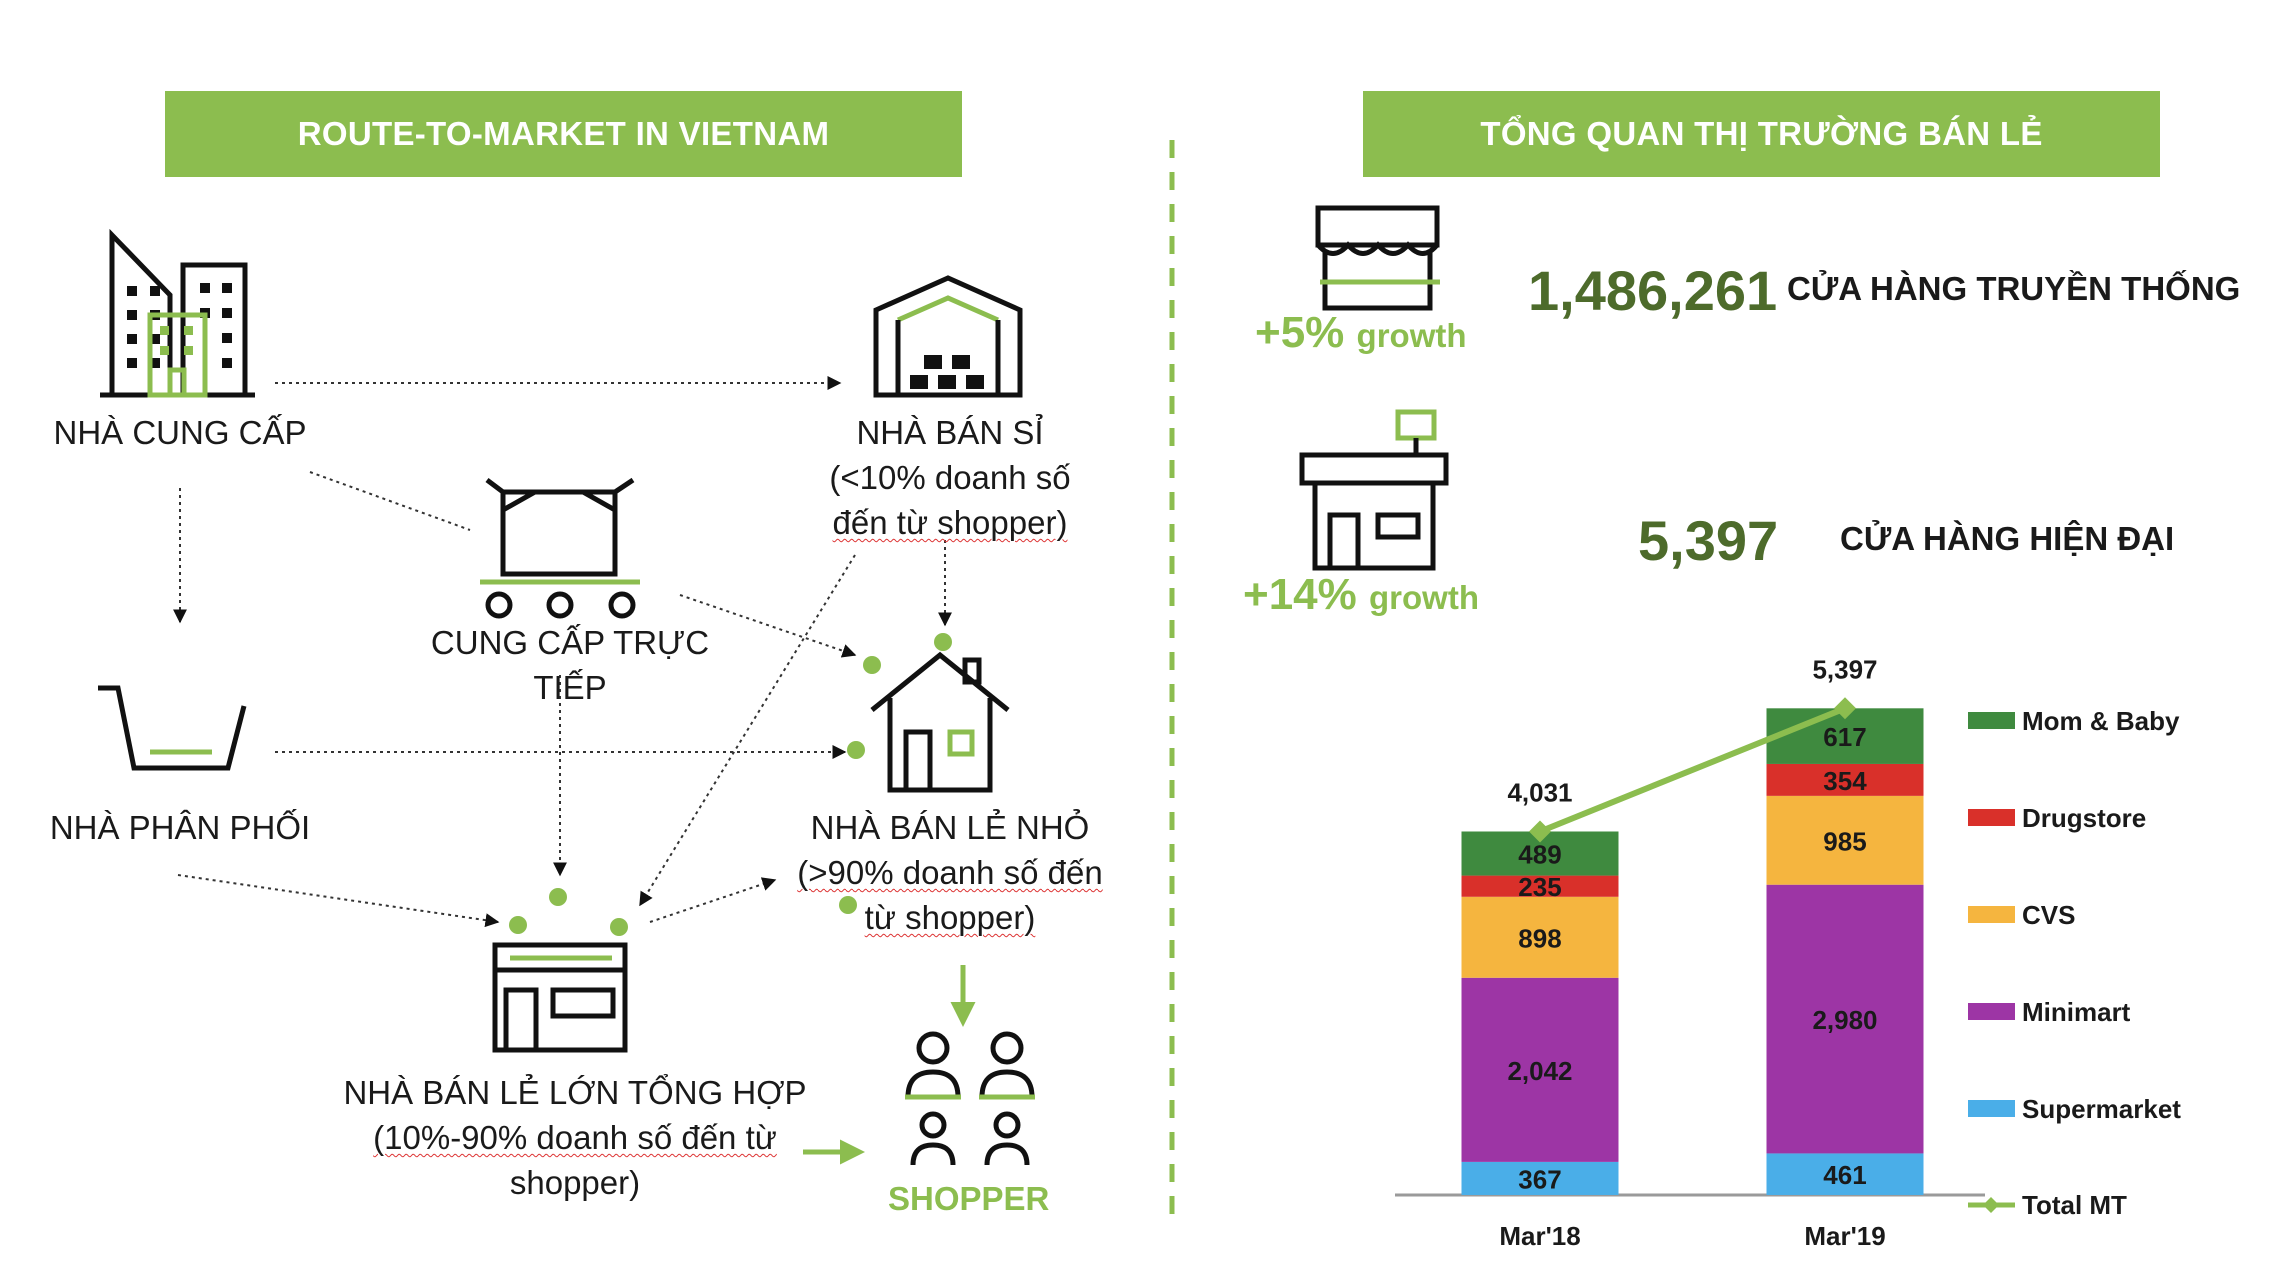 This screenshot has width=2278, height=1264. Describe the element at coordinates (560, 997) in the screenshot. I see `large-store-icon` at that location.